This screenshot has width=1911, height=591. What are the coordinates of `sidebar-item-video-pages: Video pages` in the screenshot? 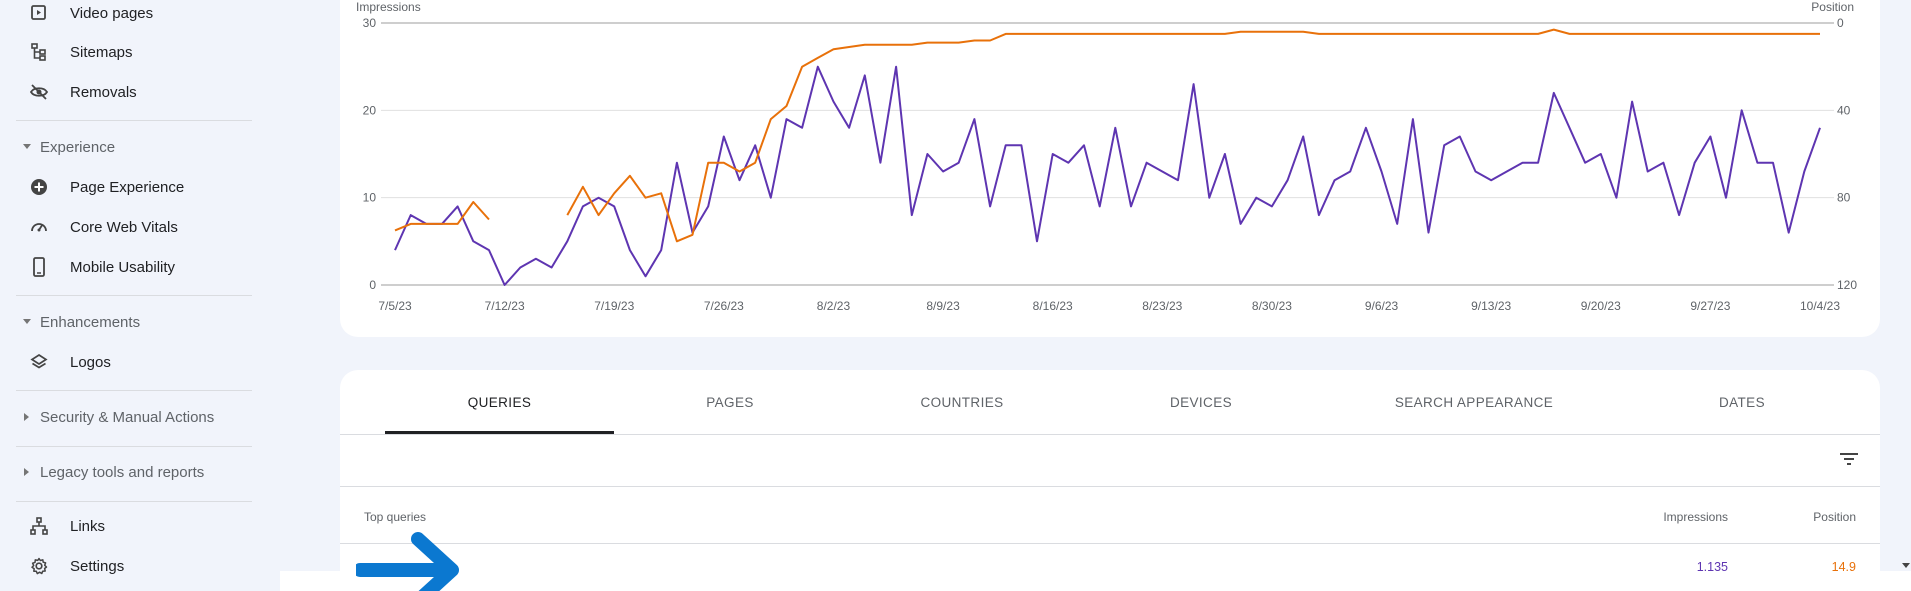 It's located at (90, 13).